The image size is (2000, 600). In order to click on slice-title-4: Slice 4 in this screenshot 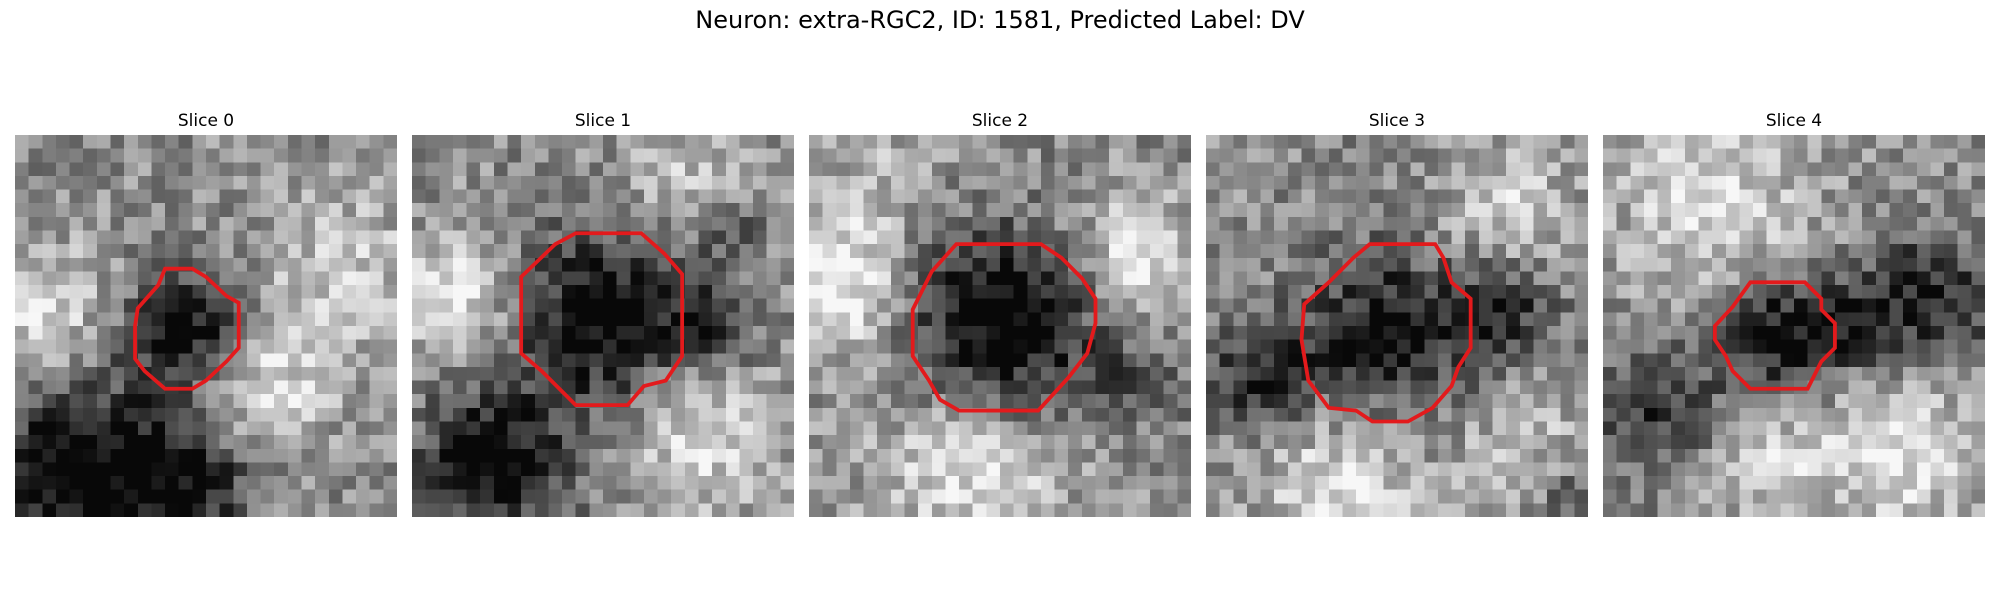, I will do `click(1794, 121)`.